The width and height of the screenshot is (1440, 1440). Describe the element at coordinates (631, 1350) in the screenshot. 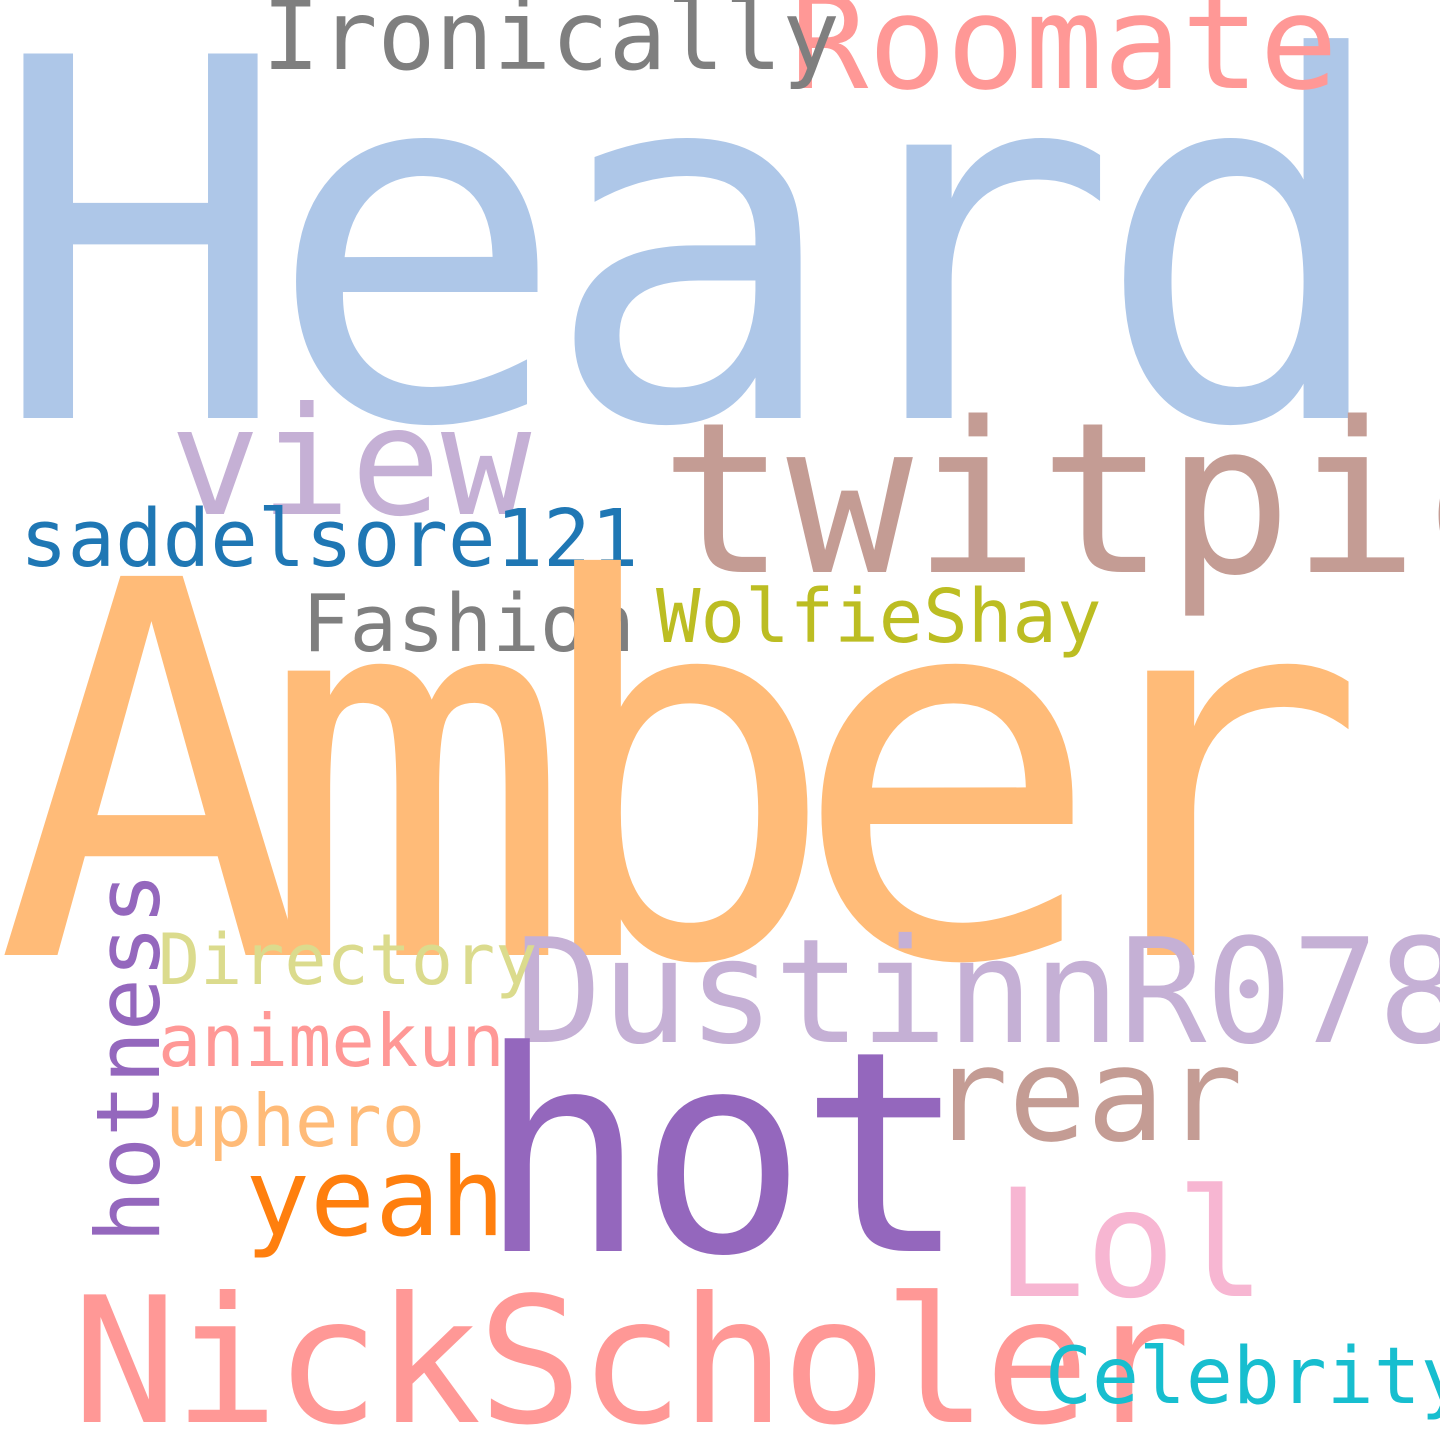

I see `word-nickscholer: NickScholer` at that location.